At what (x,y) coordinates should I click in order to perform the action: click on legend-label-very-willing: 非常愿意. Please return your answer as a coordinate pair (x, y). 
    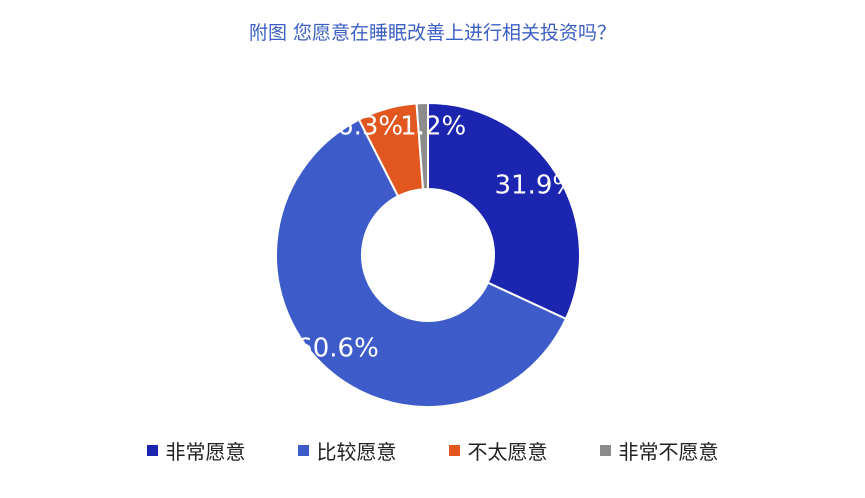
    Looking at the image, I should click on (205, 452).